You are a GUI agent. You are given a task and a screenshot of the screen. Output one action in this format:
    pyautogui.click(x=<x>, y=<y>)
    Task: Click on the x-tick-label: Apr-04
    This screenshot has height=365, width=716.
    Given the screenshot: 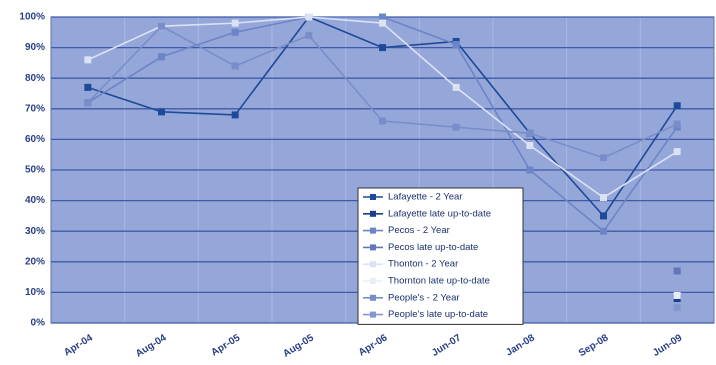 What is the action you would take?
    pyautogui.click(x=78, y=345)
    